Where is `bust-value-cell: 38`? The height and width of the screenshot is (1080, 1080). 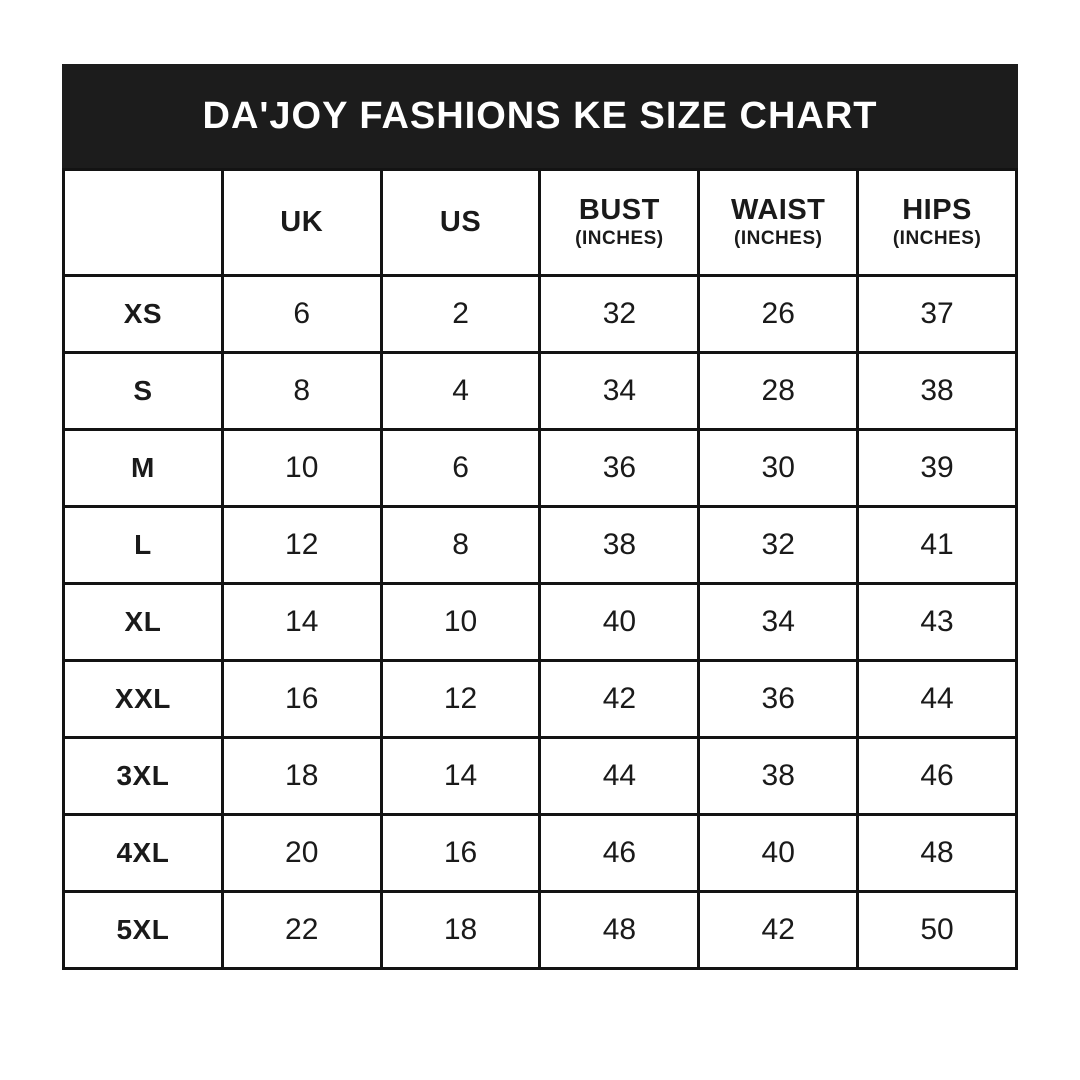
bust-value-cell: 38 is located at coordinates (619, 545).